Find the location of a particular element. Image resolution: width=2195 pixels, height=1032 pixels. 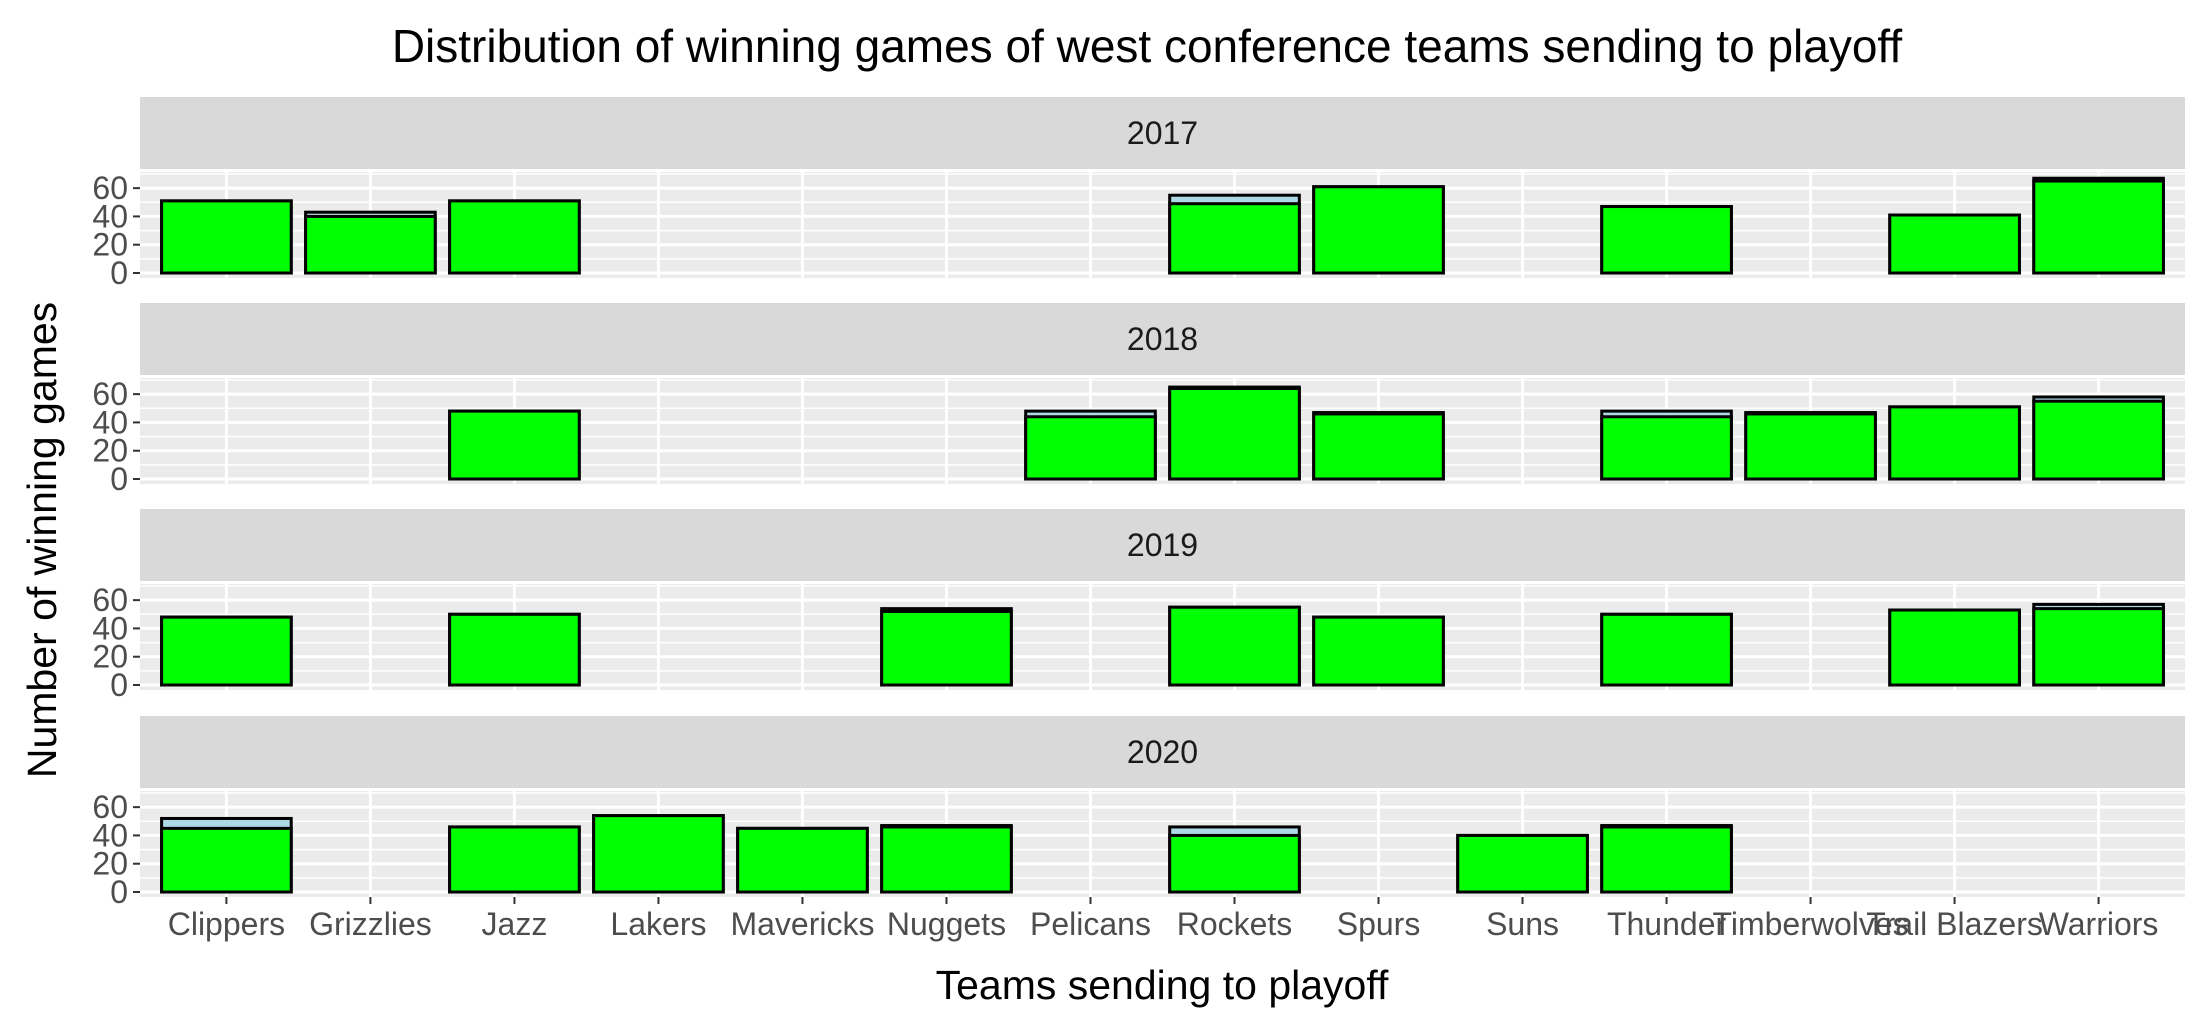

bar-pelicans is located at coordinates (1090, 448).